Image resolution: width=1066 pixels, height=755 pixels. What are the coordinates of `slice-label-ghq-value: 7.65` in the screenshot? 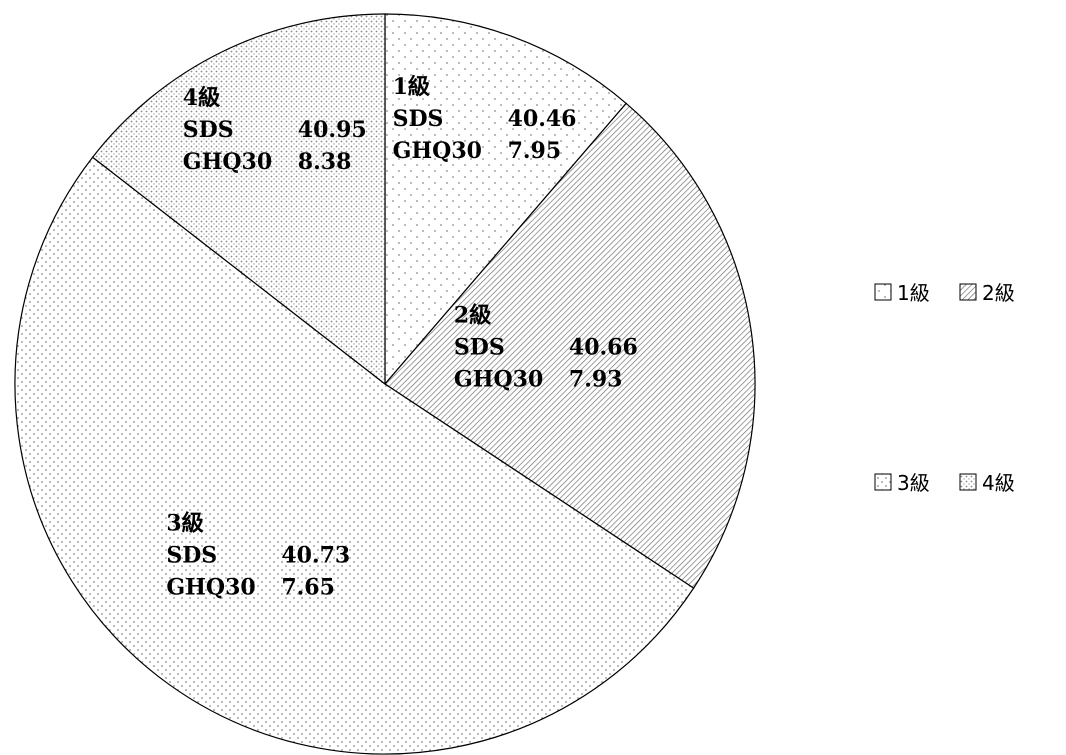 It's located at (308, 587).